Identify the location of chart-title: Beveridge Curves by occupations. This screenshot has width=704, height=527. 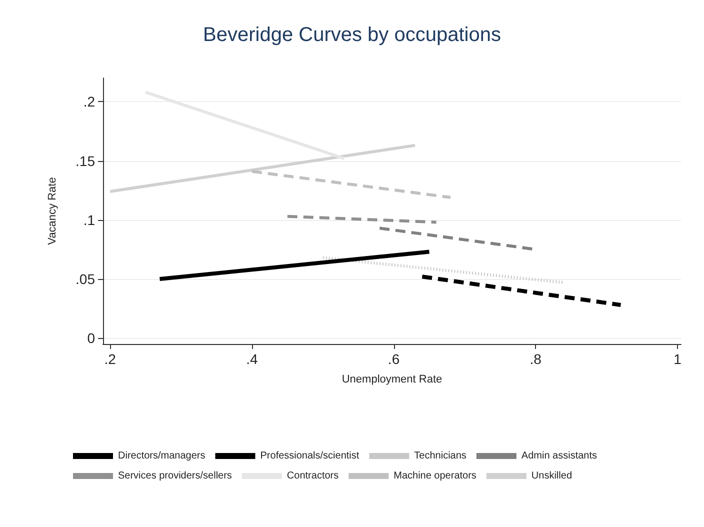
(352, 35).